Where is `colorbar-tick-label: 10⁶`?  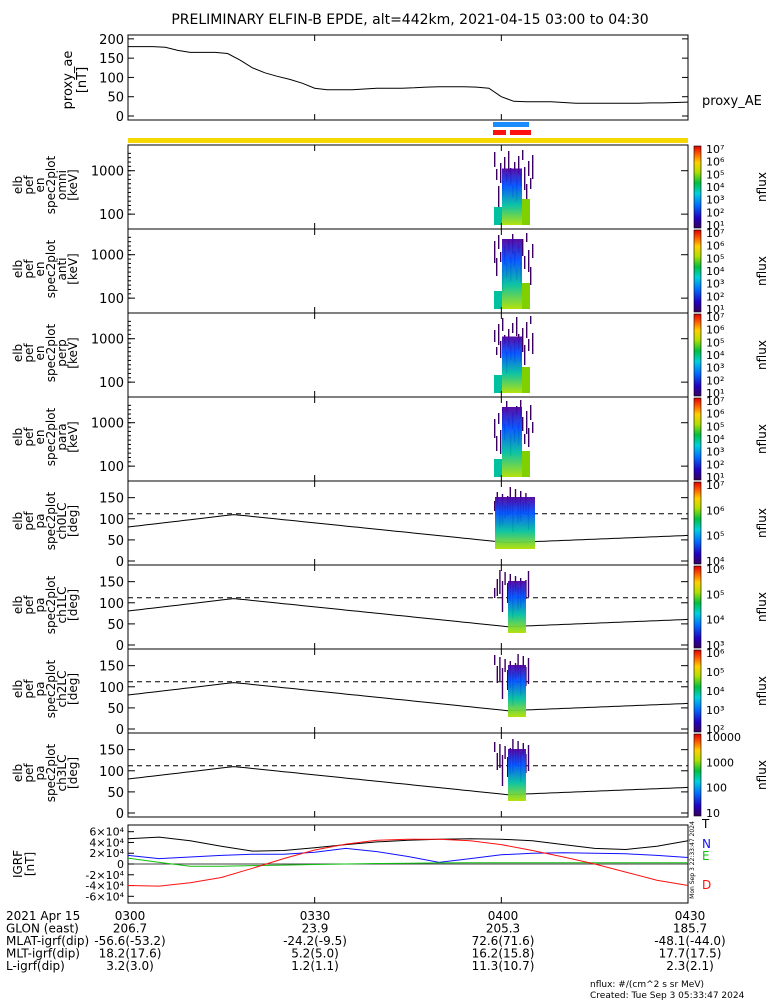 colorbar-tick-label: 10⁶ is located at coordinates (715, 569).